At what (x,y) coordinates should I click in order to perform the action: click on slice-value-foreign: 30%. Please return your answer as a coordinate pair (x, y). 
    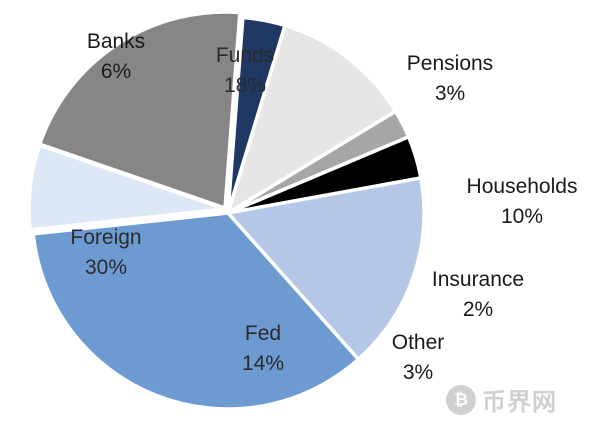
    Looking at the image, I should click on (106, 267).